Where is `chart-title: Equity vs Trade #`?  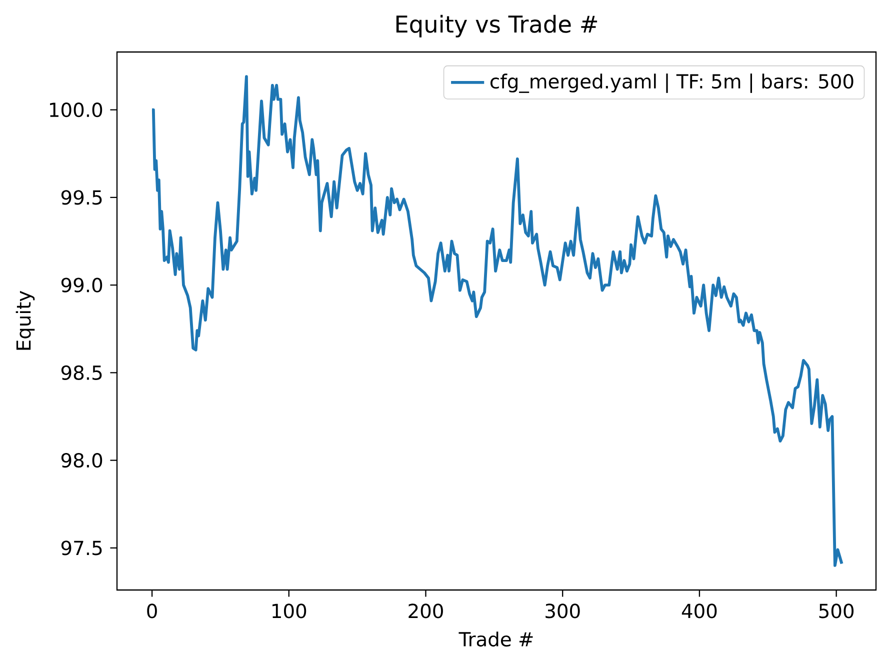
chart-title: Equity vs Trade # is located at coordinates (497, 26).